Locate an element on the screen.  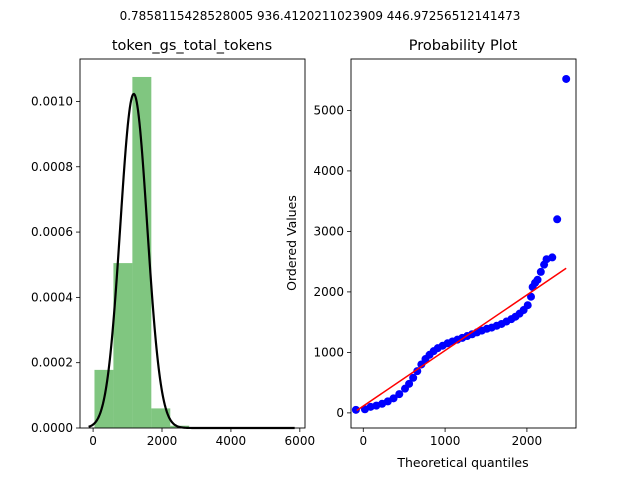
y-tick-label: 0.0010 is located at coordinates (52, 101).